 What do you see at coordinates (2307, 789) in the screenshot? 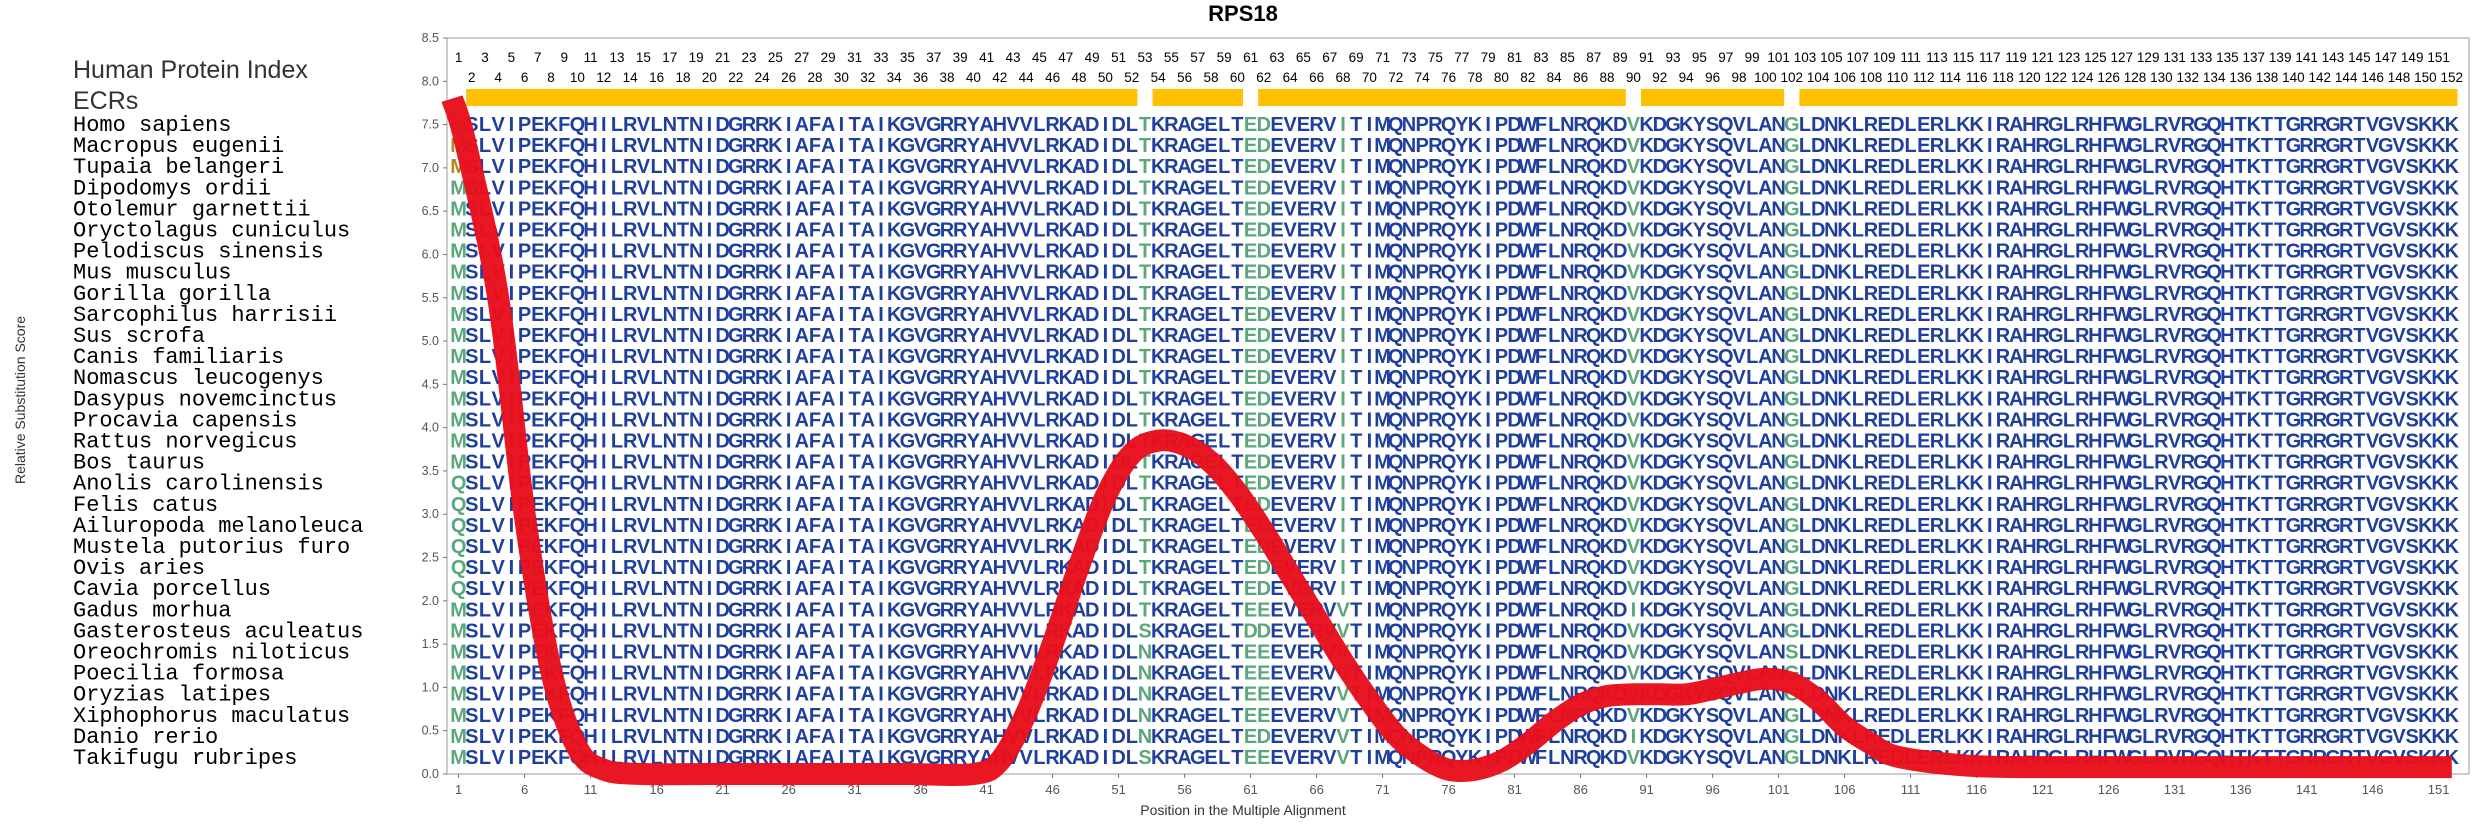
I see `x-tick-label: 141` at bounding box center [2307, 789].